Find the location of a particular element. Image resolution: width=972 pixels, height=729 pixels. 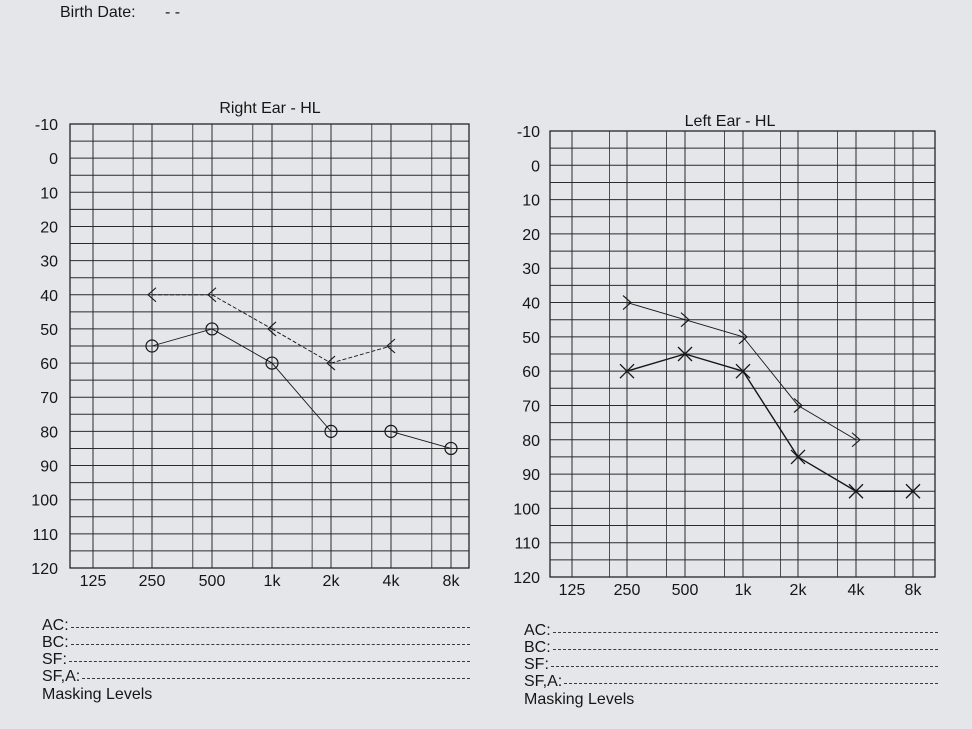

y-tick-label: 100 is located at coordinates (526, 509).